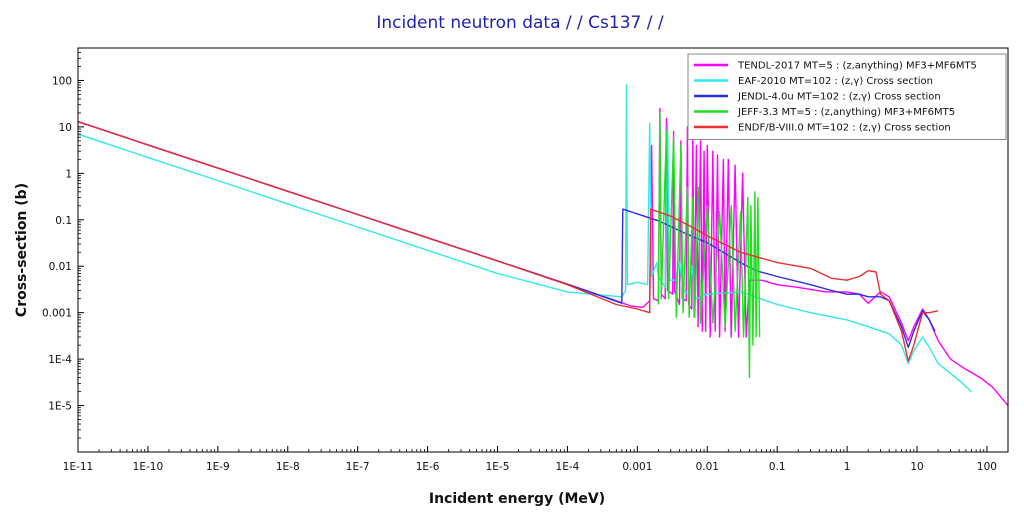 The height and width of the screenshot is (520, 1024). Describe the element at coordinates (68, 174) in the screenshot. I see `y-tick-label: 1` at that location.